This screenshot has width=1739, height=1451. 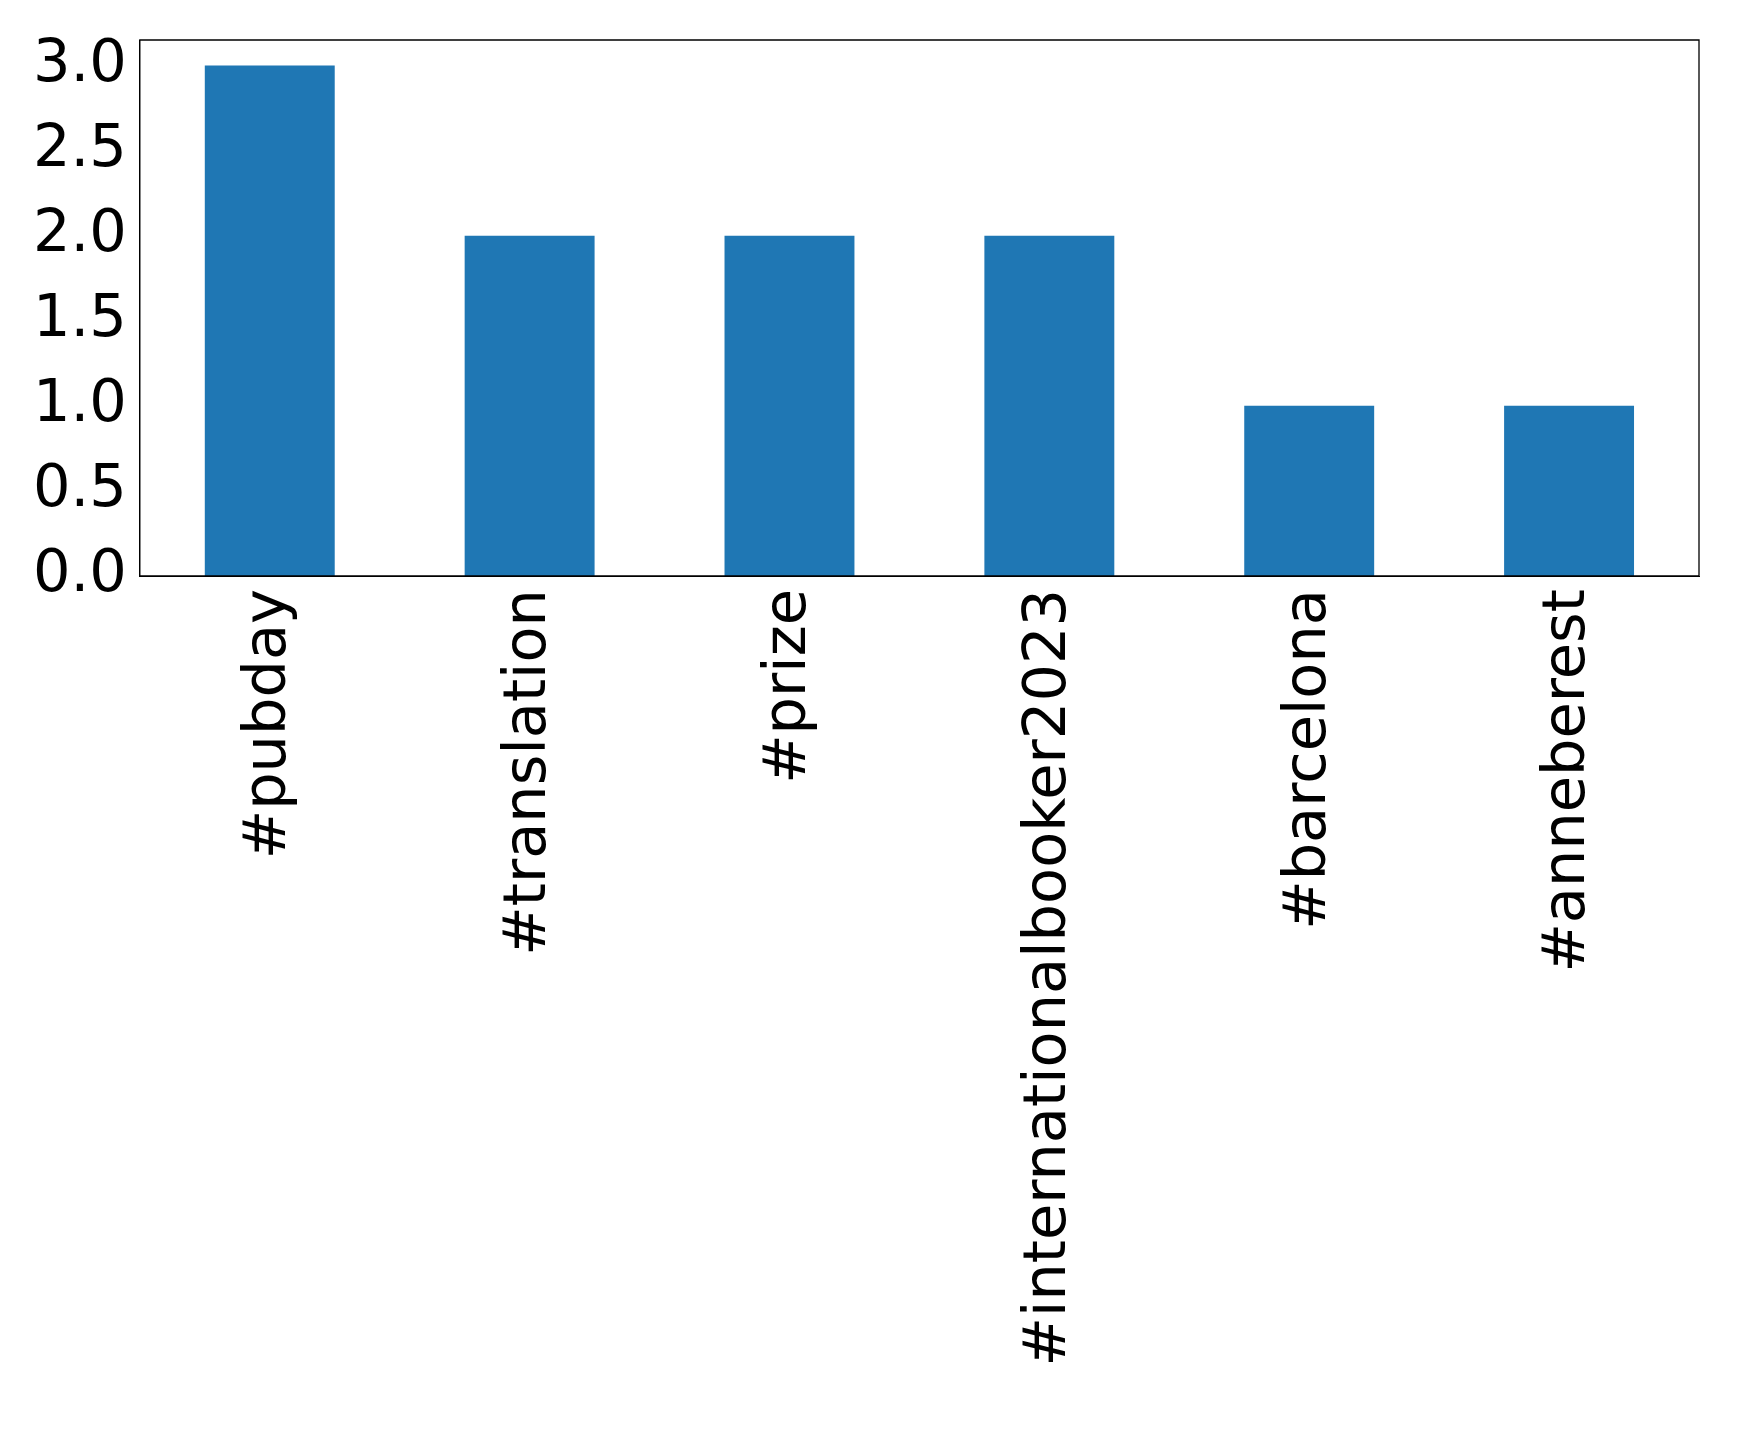 I want to click on x-tick-label: #pubday, so click(x=265, y=724).